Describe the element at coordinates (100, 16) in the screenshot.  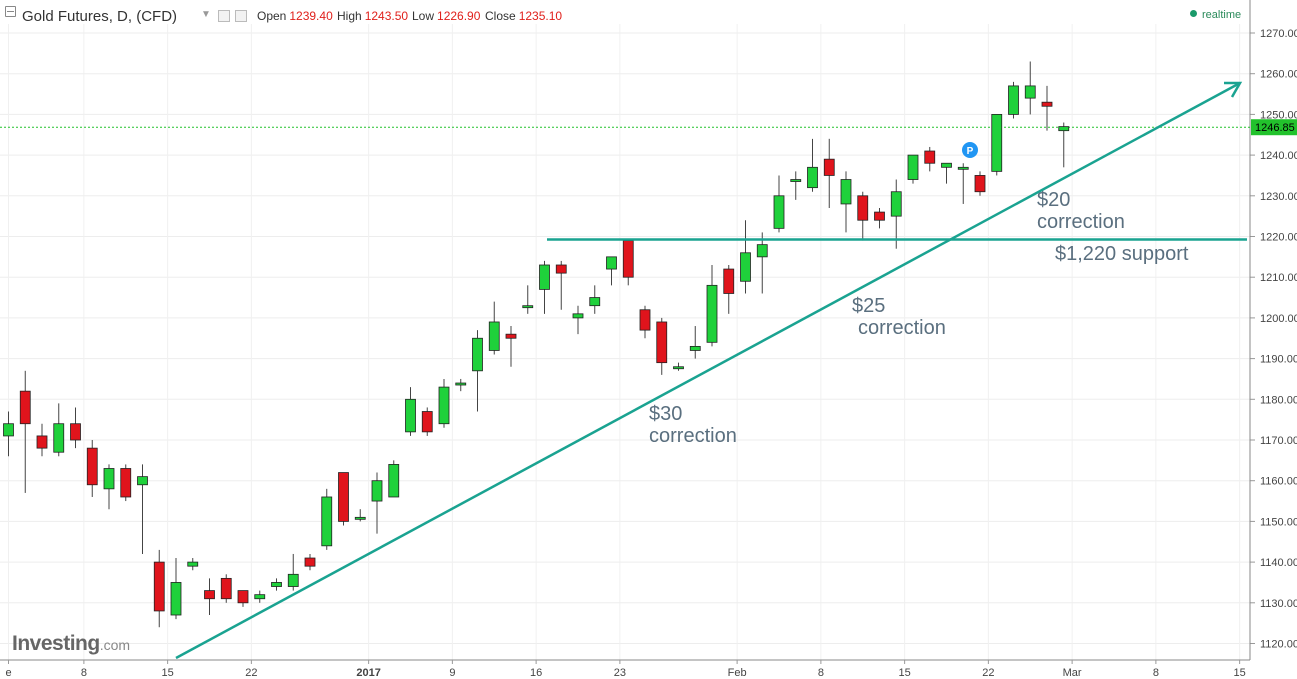
I see `symbol-title: Gold Futures, D, (CFD)` at that location.